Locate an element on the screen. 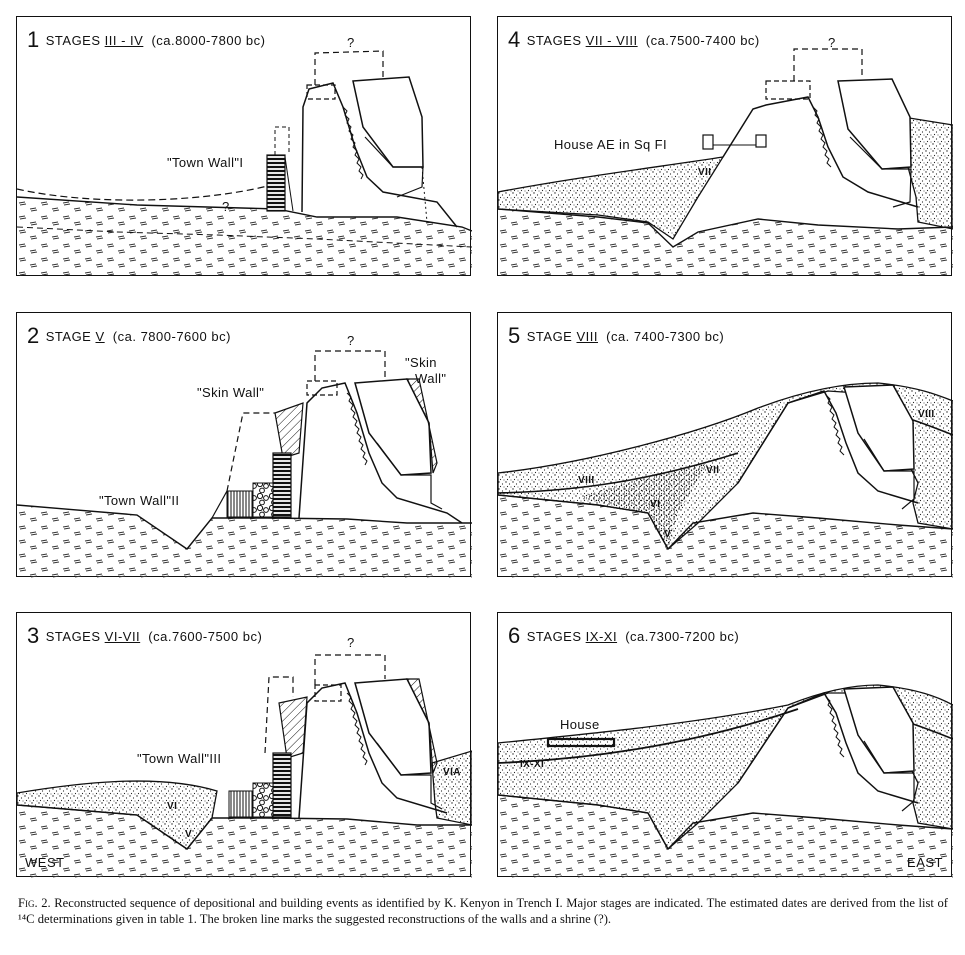 The height and width of the screenshot is (955, 965). stage-roman: VI-VII is located at coordinates (122, 636).